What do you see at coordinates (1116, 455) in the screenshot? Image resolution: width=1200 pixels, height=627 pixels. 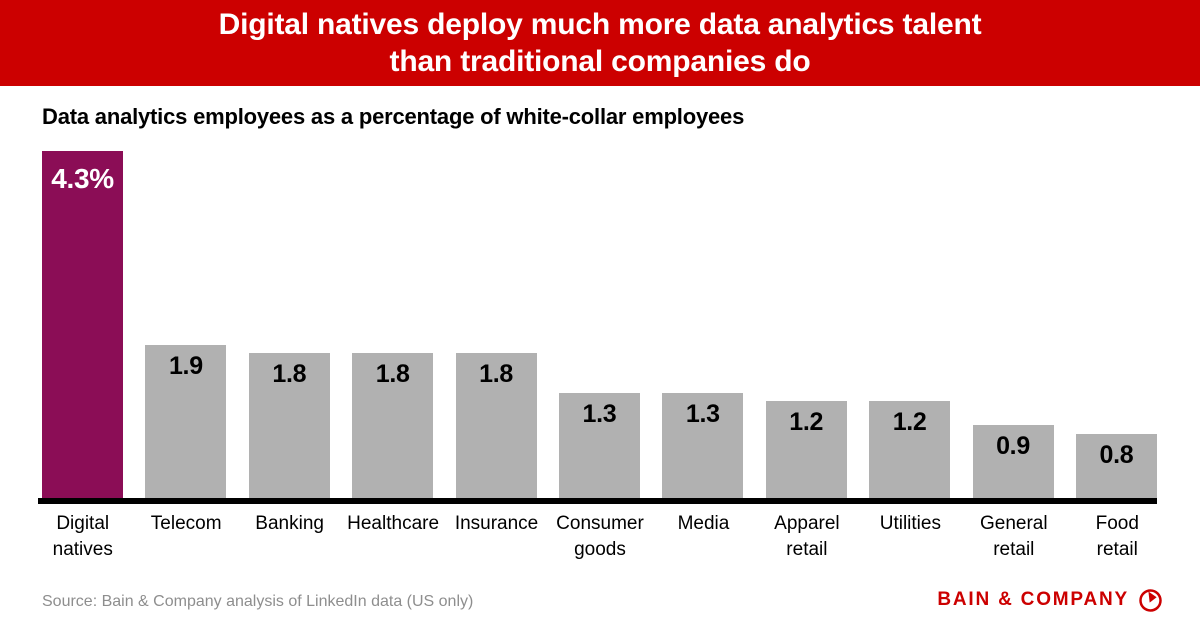 I see `bar-value-label: 0.8` at bounding box center [1116, 455].